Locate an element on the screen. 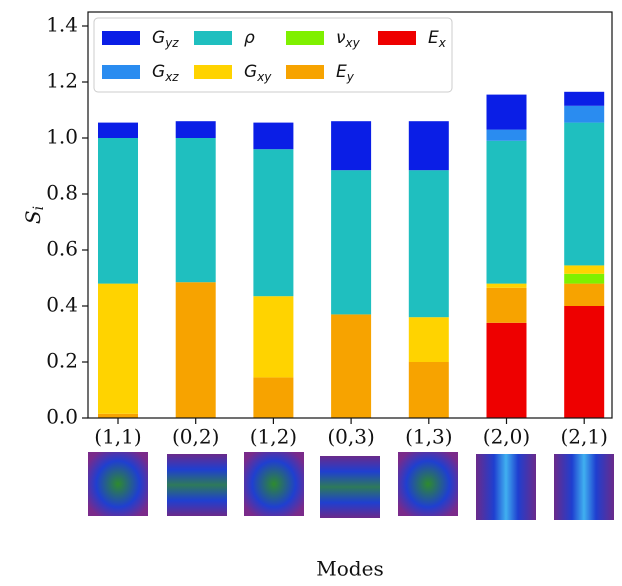 The width and height of the screenshot is (622, 586). y-tick-label: 1.4 is located at coordinates (62, 25).